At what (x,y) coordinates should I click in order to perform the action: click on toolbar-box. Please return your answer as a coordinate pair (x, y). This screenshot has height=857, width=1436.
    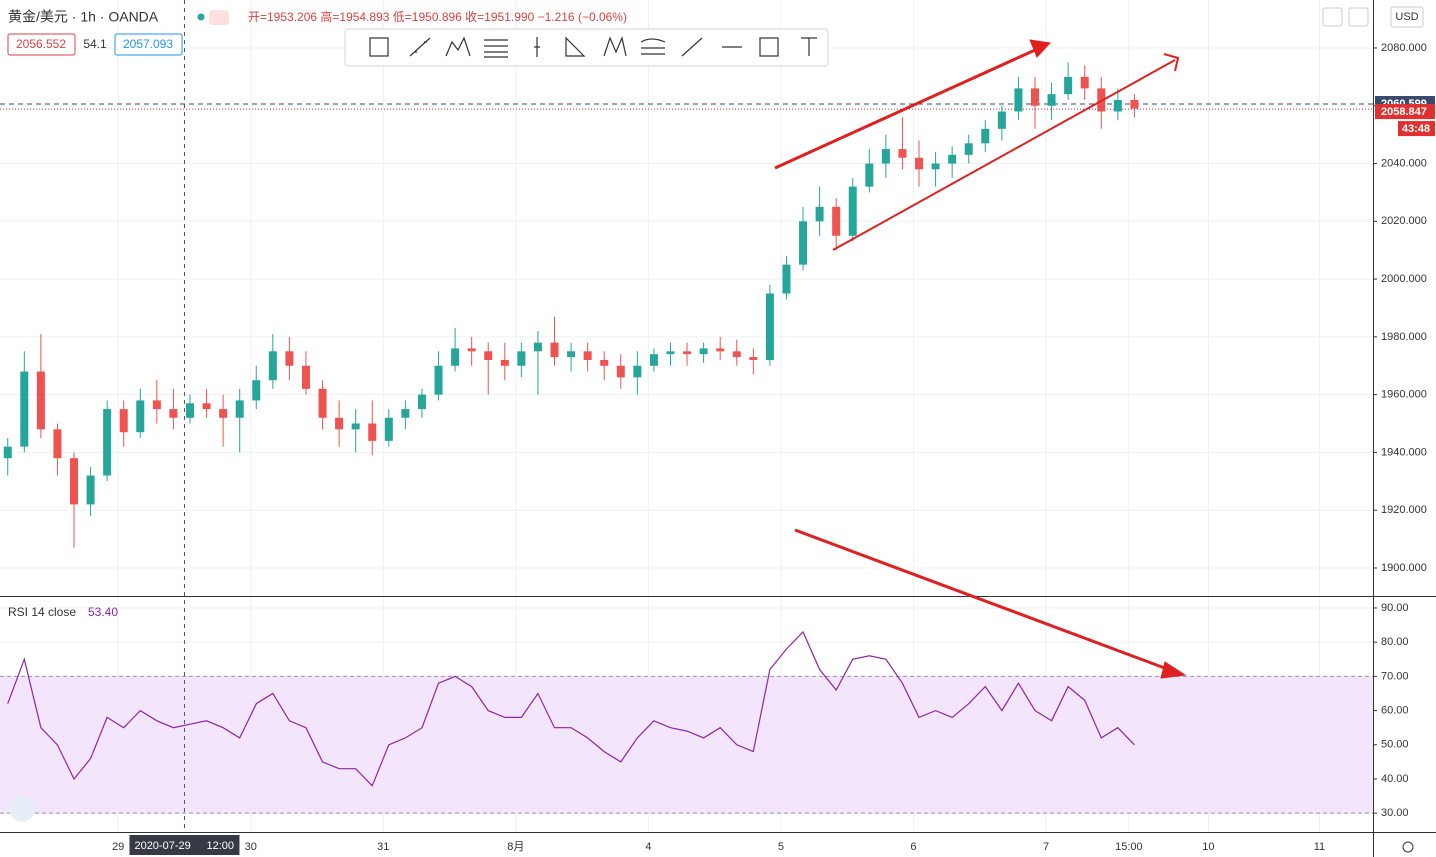
    Looking at the image, I should click on (586, 47).